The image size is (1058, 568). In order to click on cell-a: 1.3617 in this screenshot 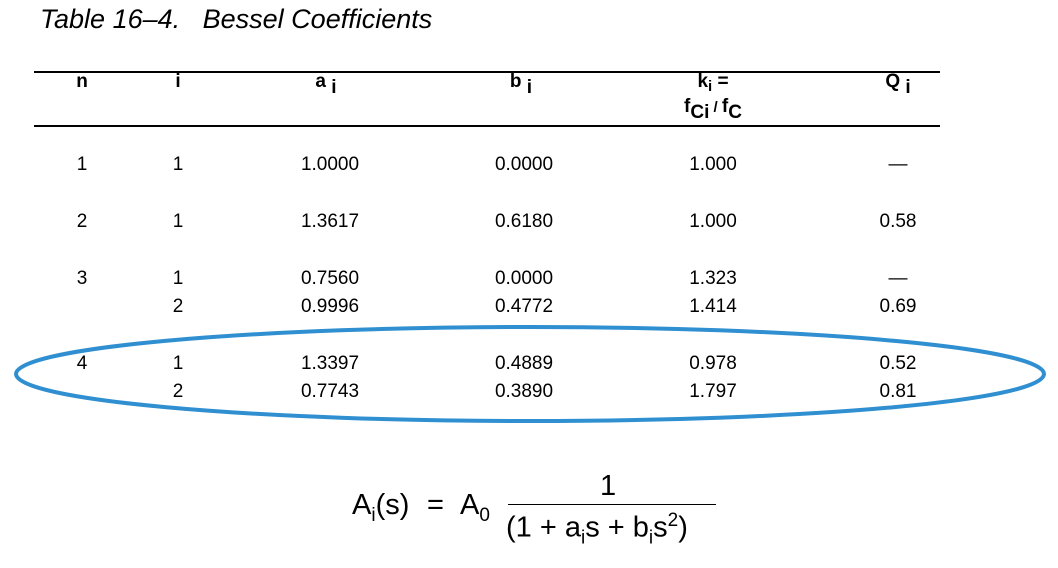, I will do `click(330, 221)`.